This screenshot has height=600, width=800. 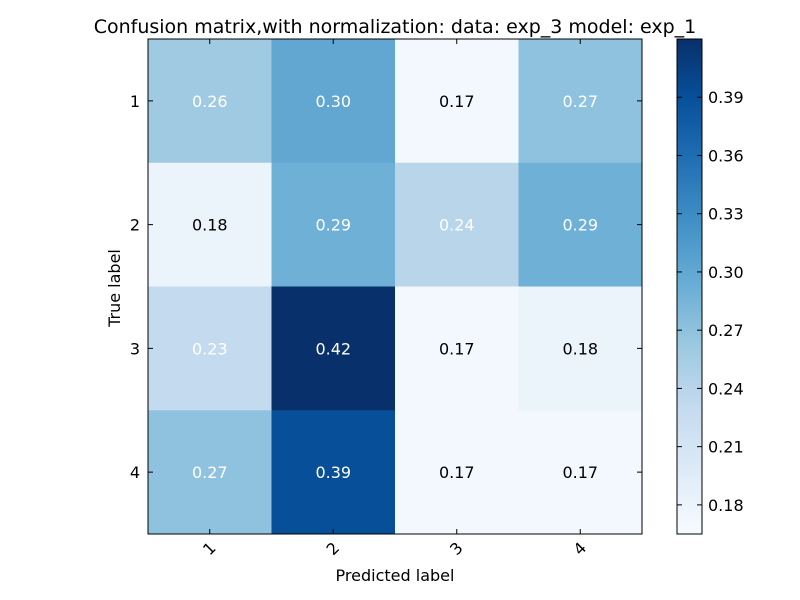 What do you see at coordinates (726, 214) in the screenshot?
I see `colorbar-tick-label: 0.33` at bounding box center [726, 214].